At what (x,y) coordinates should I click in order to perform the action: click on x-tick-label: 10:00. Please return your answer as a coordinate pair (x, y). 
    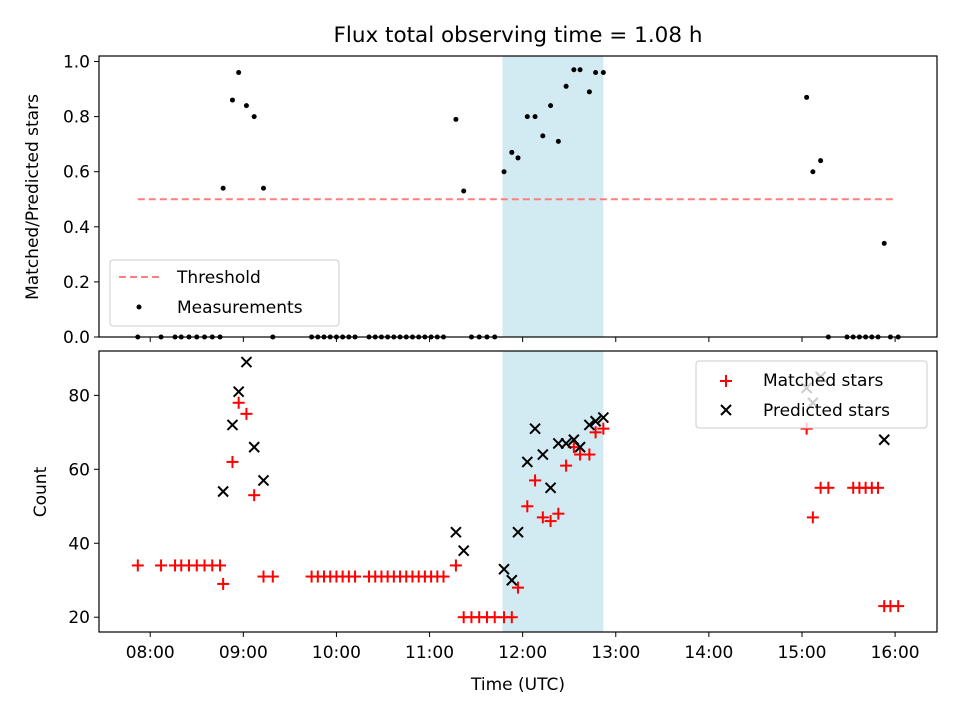
    Looking at the image, I should click on (336, 653).